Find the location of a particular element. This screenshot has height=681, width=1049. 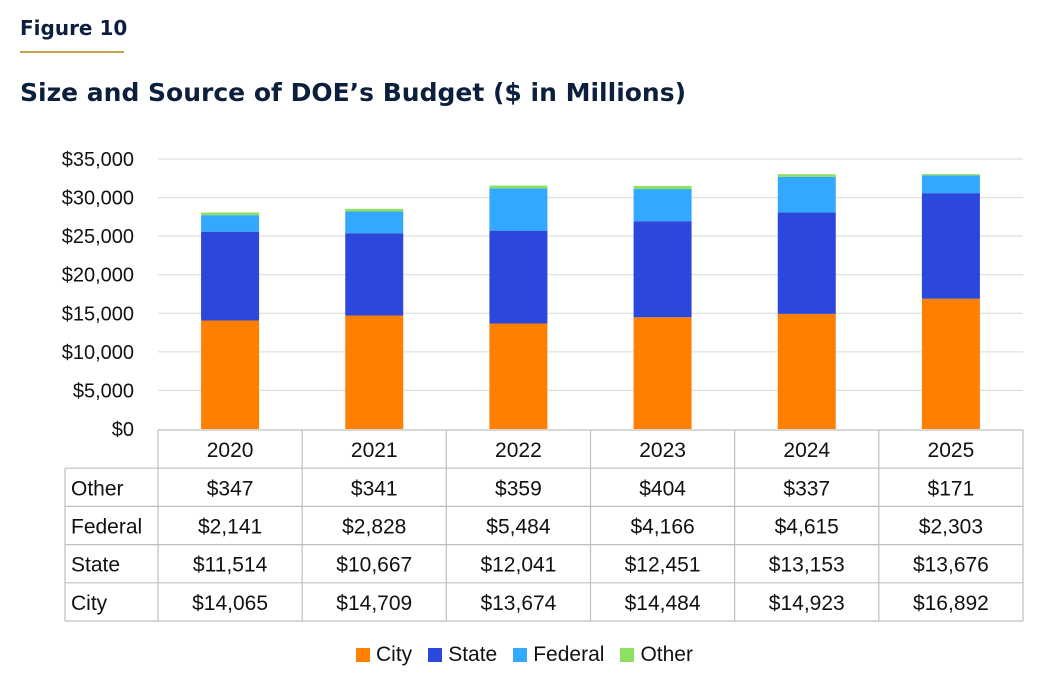

x-tick-label: 2024 is located at coordinates (806, 450).